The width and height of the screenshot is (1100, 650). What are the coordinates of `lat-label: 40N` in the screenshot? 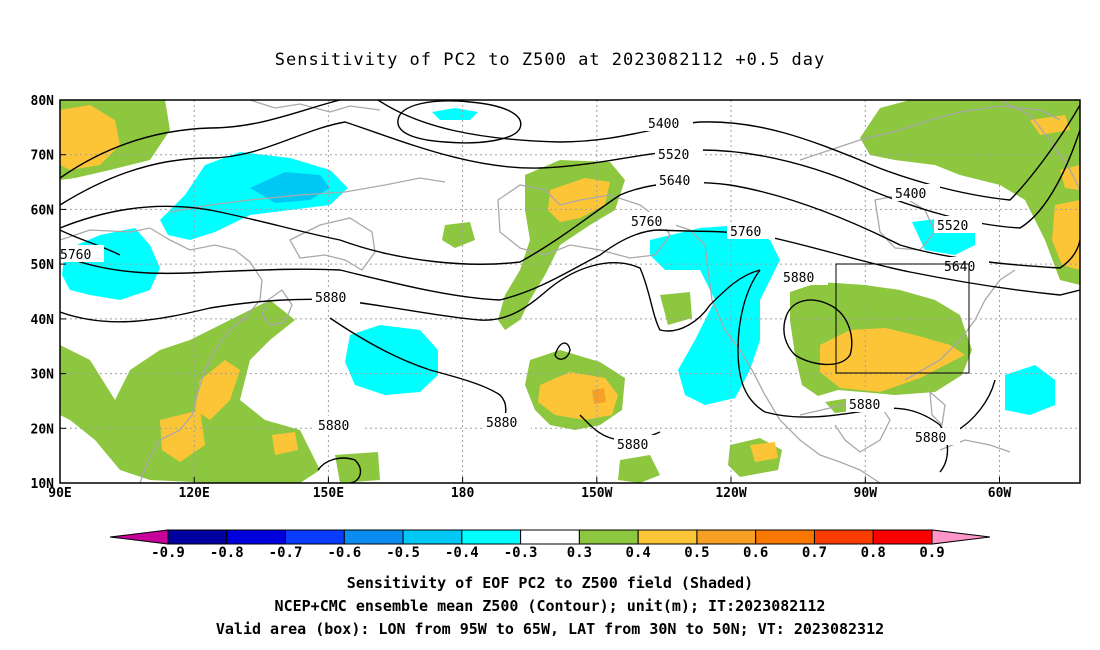 It's located at (43, 320).